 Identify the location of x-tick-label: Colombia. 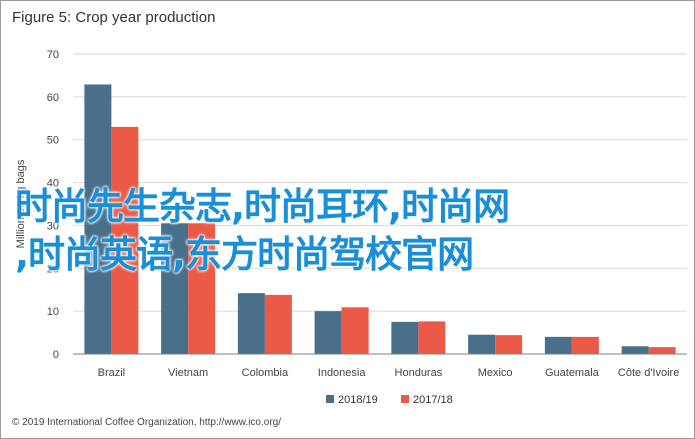
(265, 373).